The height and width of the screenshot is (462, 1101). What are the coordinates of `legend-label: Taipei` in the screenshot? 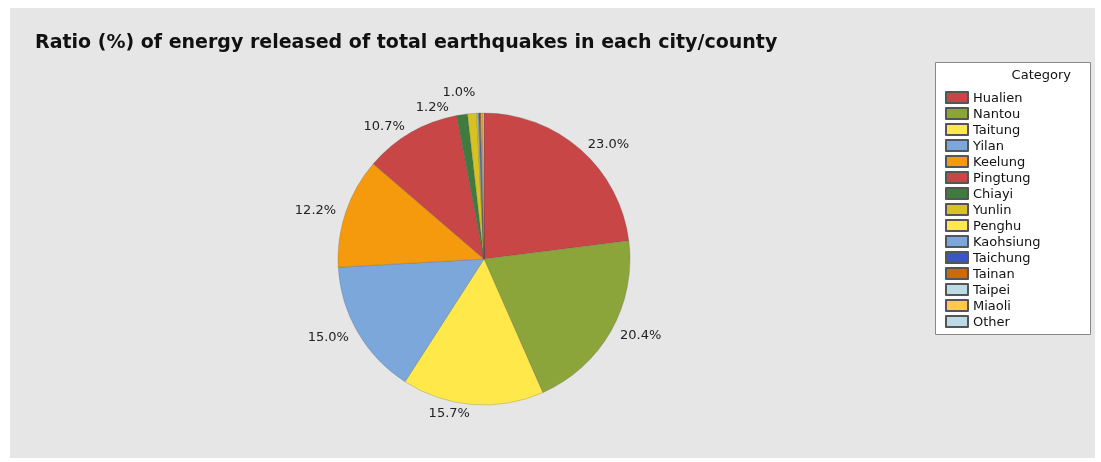 It's located at (991, 289).